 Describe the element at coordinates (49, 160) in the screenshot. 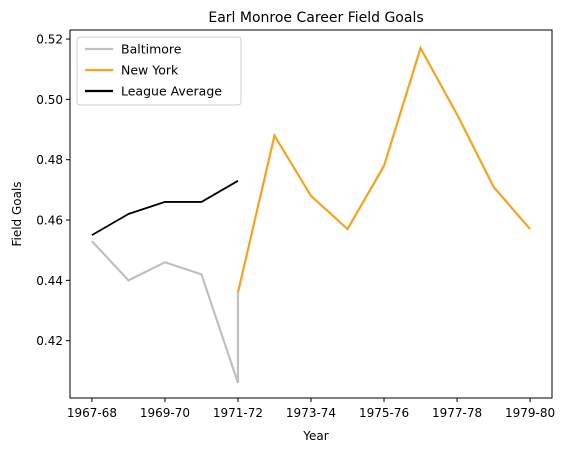

I see `y-tick-label: 0.48` at that location.